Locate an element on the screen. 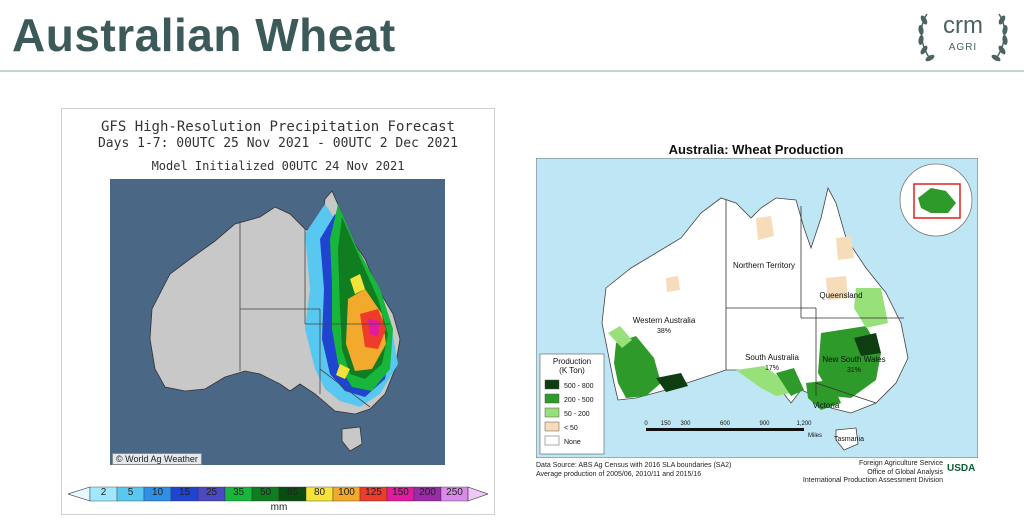  label-queensland: Queensland is located at coordinates (840, 295).